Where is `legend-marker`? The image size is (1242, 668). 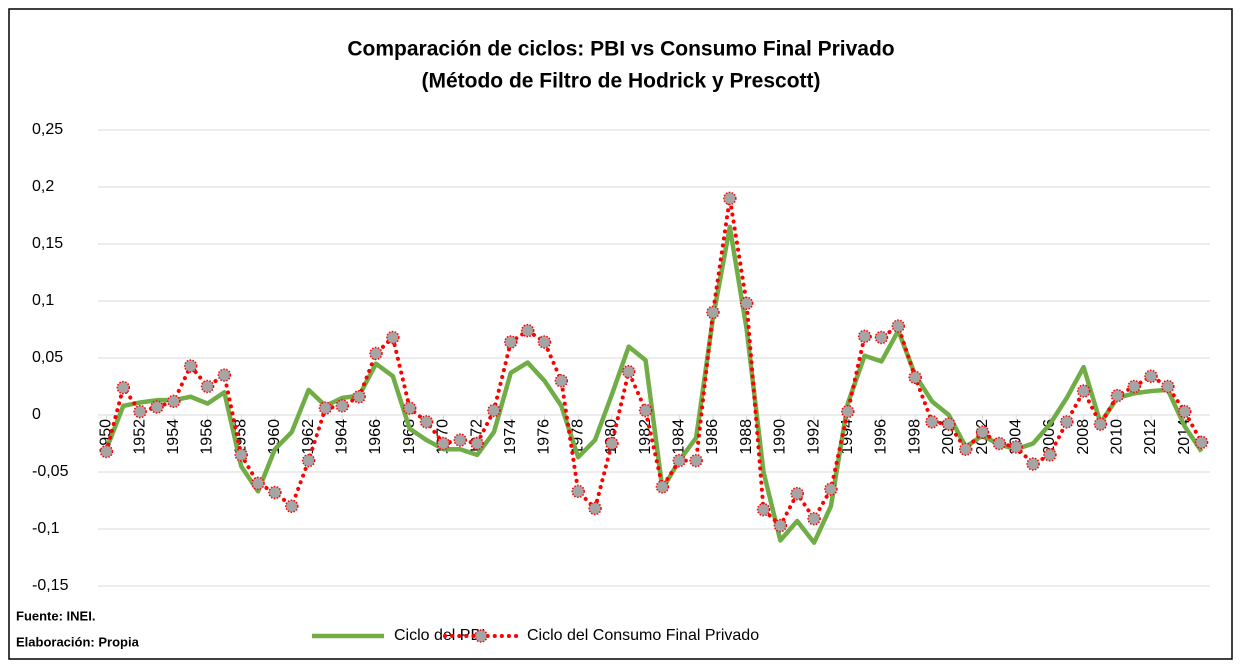 legend-marker is located at coordinates (481, 636).